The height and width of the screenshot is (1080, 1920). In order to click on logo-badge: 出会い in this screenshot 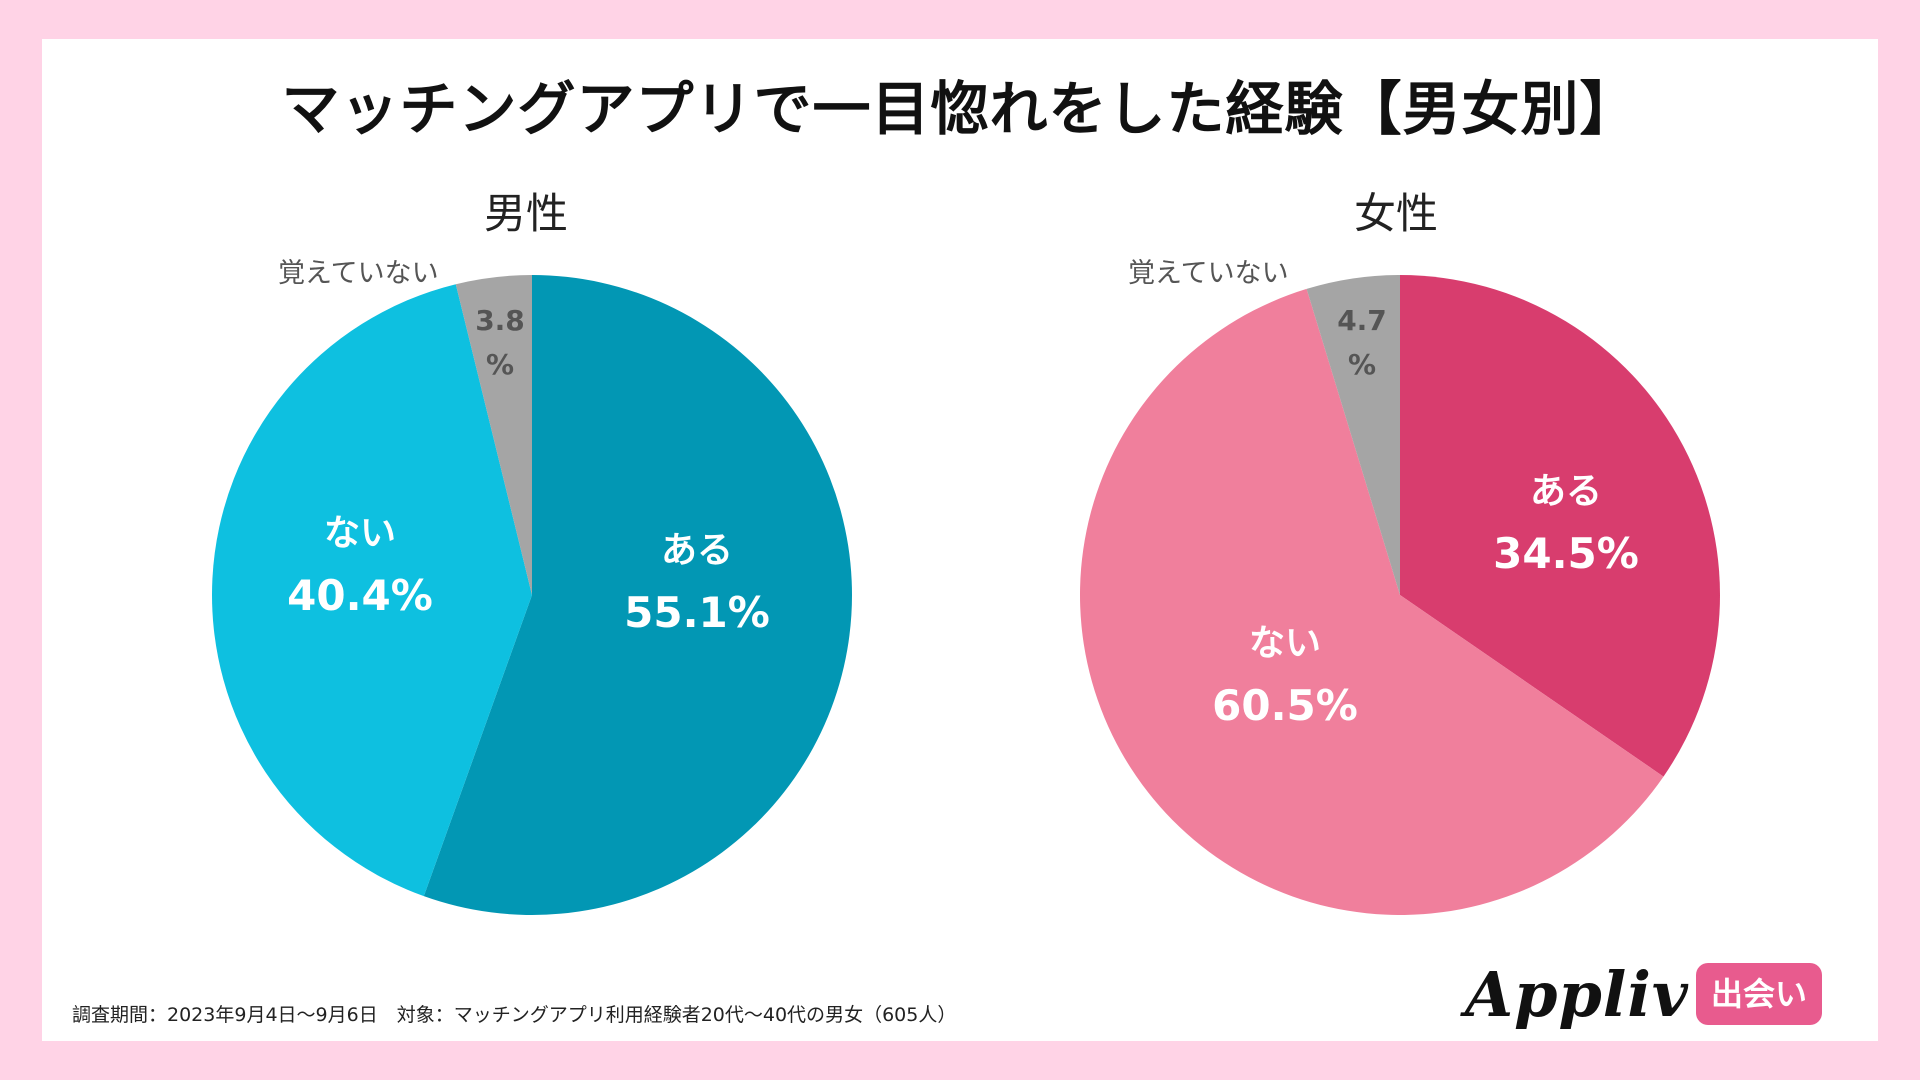, I will do `click(1759, 994)`.